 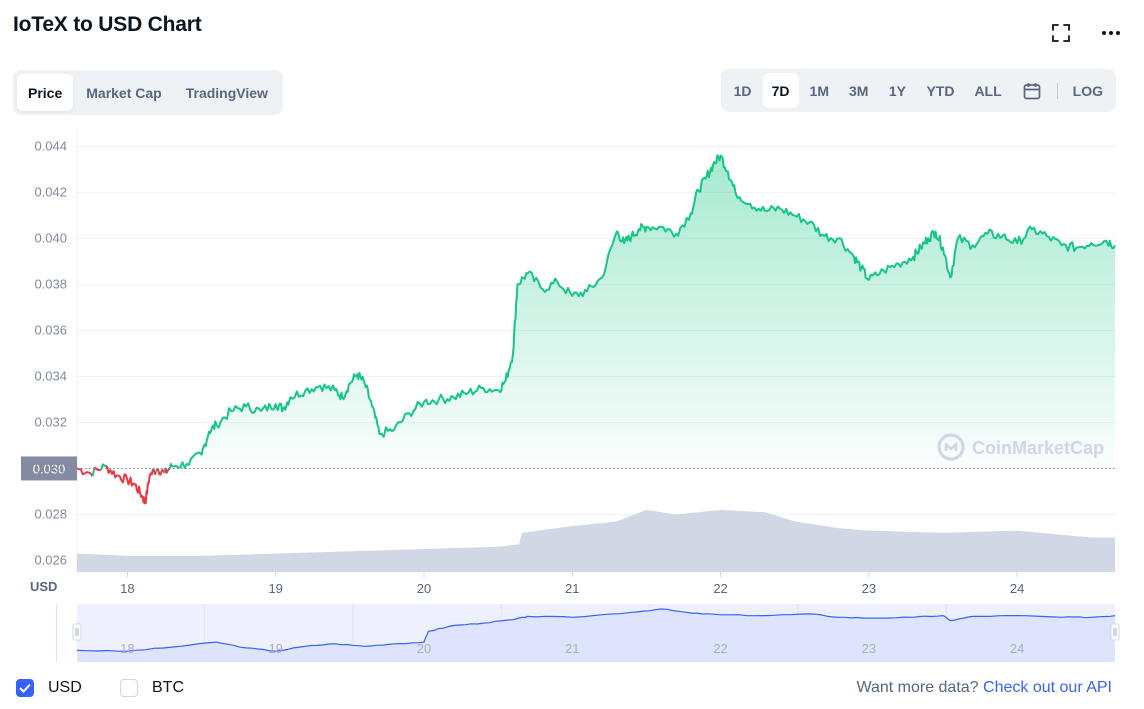 What do you see at coordinates (940, 90) in the screenshot?
I see `range-ytd: YTD` at bounding box center [940, 90].